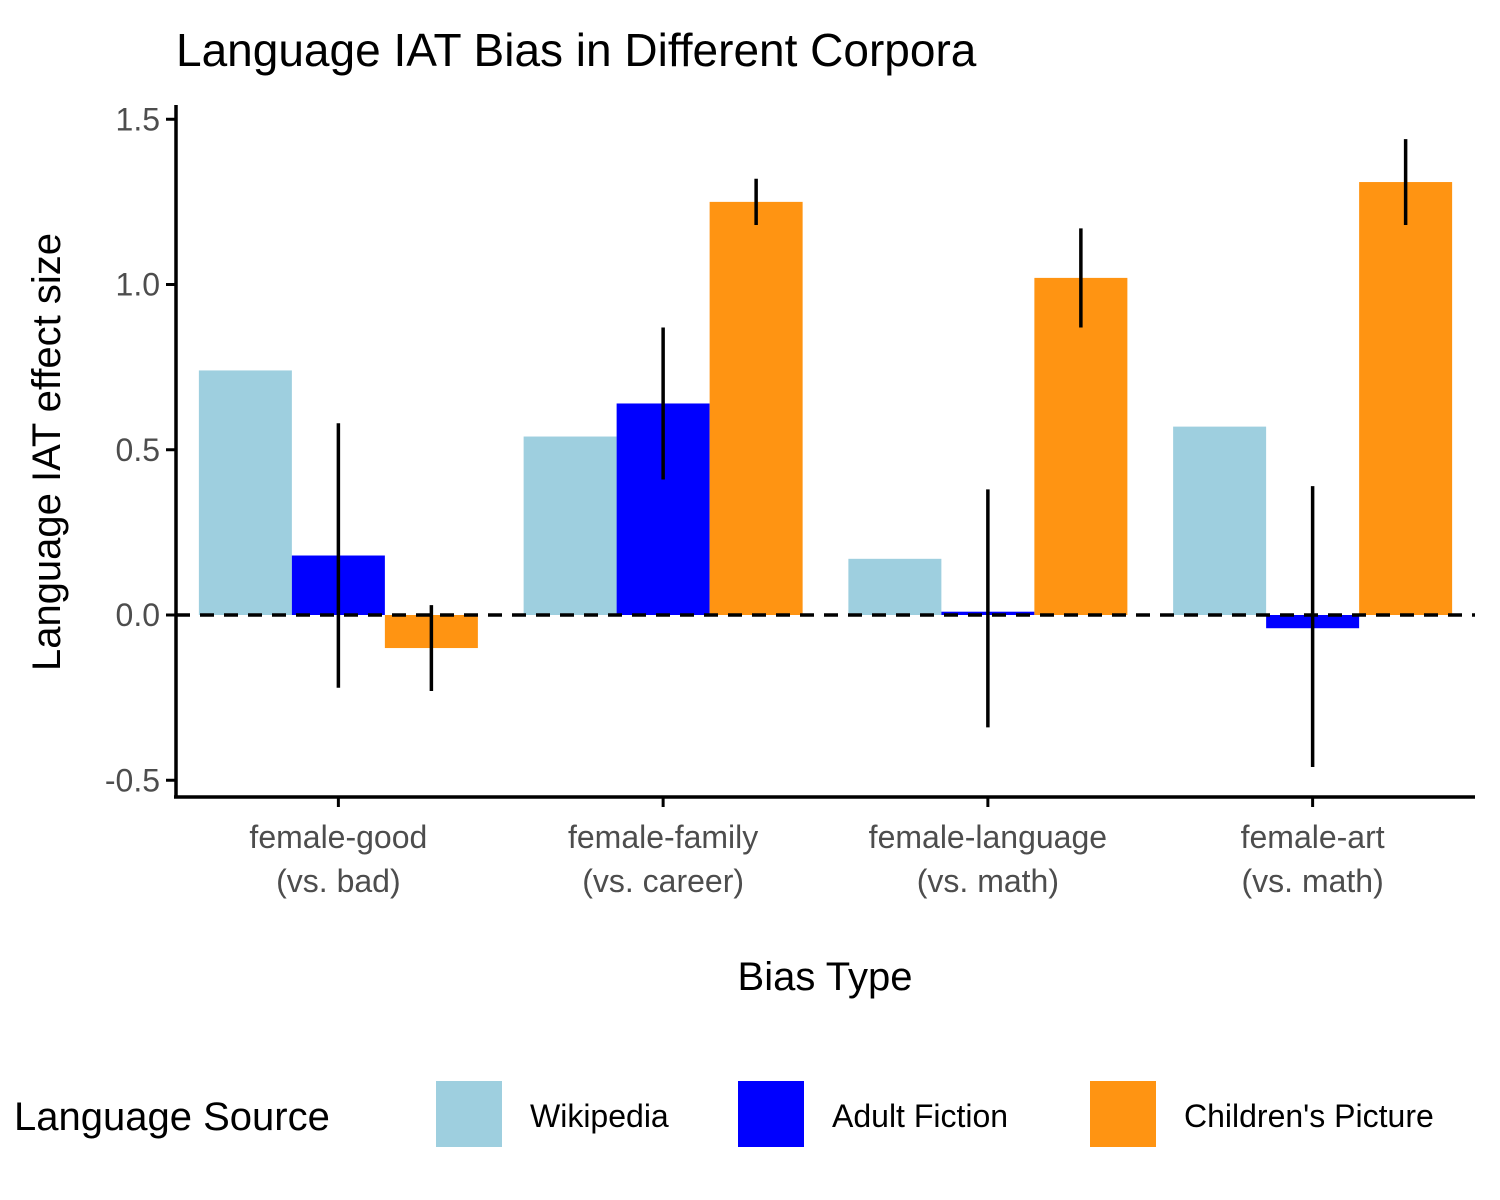 The width and height of the screenshot is (1500, 1200). I want to click on x-tick-label: (vs. bad), so click(338, 881).